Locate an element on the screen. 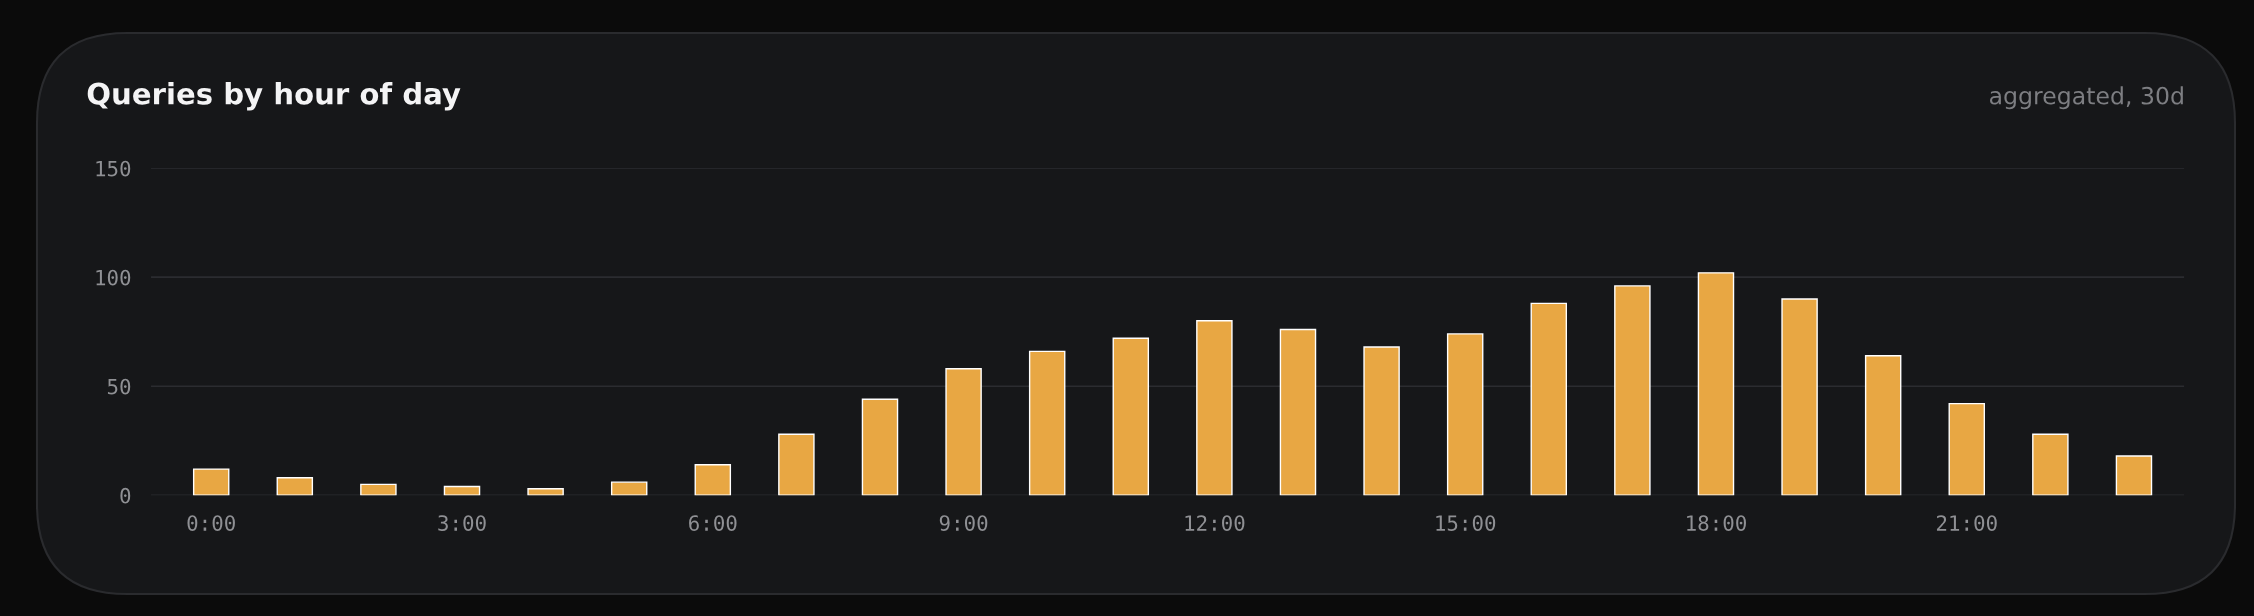  x-tick-label: 15:00 is located at coordinates (1466, 523).